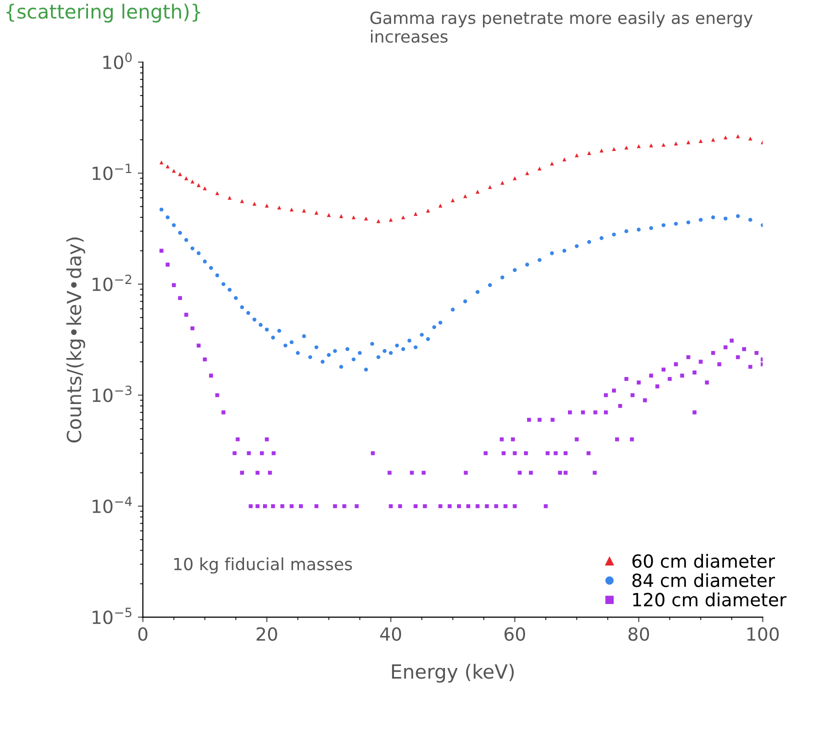  I want to click on legend-label: 84 cm diameter, so click(703, 580).